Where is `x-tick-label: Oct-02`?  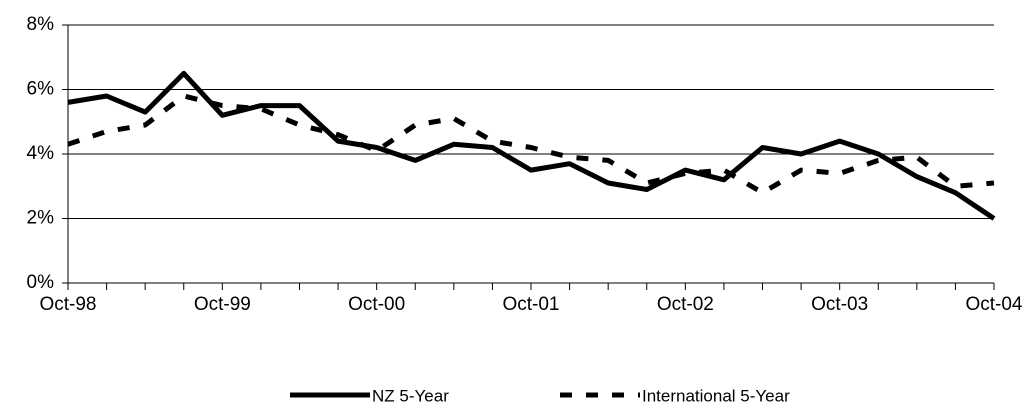
x-tick-label: Oct-02 is located at coordinates (685, 304).